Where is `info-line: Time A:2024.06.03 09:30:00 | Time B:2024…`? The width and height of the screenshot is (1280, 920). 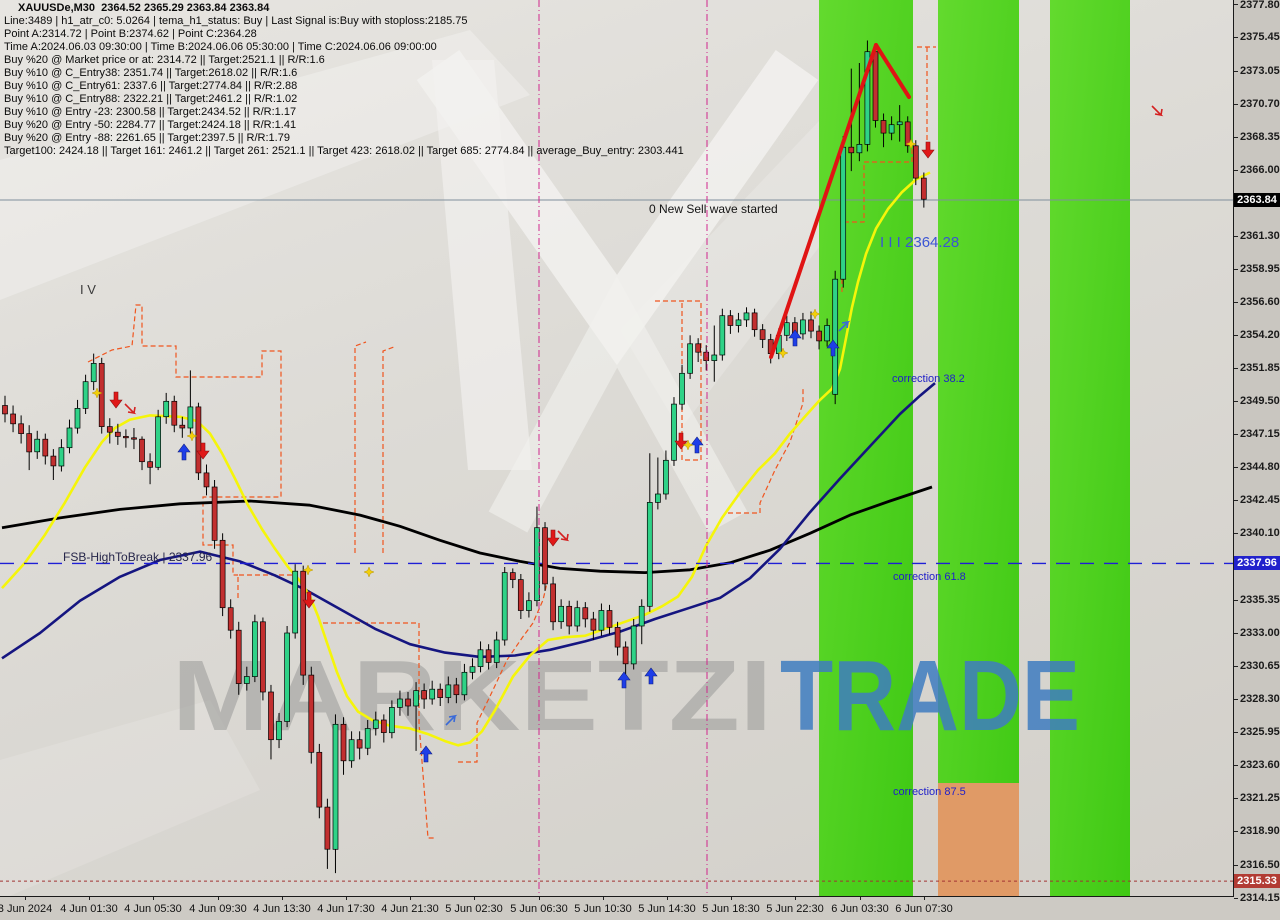
info-line: Time A:2024.06.03 09:30:00 | Time B:2024… is located at coordinates (220, 47).